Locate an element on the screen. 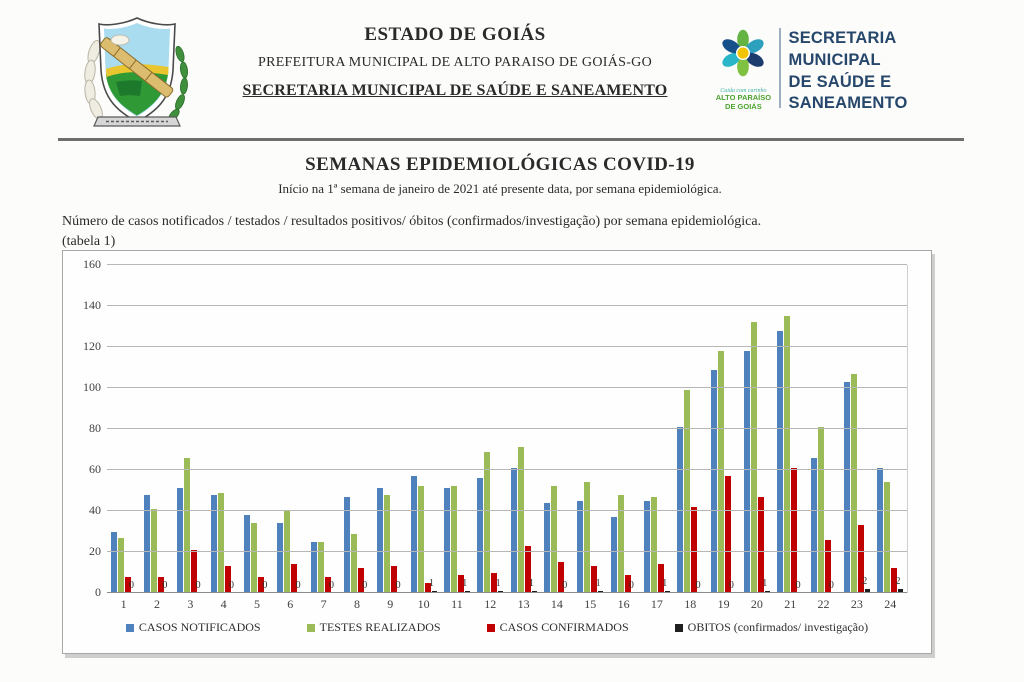  bar-group-week-24: 2 is located at coordinates (890, 429).